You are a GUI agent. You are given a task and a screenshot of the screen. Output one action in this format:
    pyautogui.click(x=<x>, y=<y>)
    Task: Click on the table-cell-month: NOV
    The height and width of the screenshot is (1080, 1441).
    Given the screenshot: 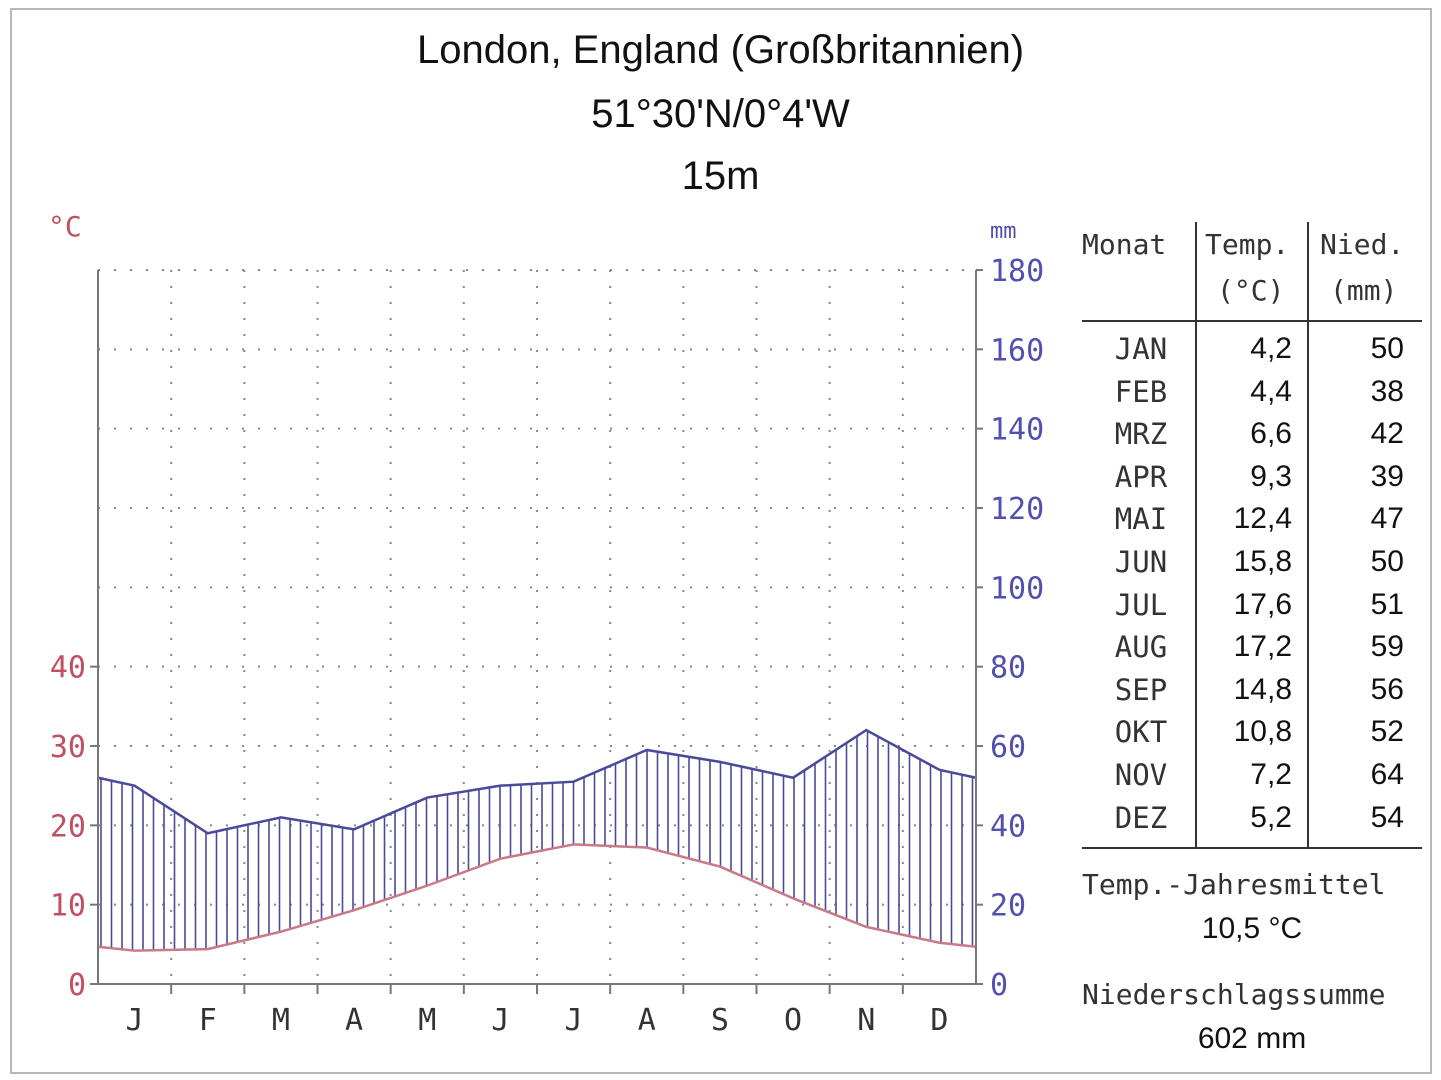 What is the action you would take?
    pyautogui.click(x=1141, y=775)
    